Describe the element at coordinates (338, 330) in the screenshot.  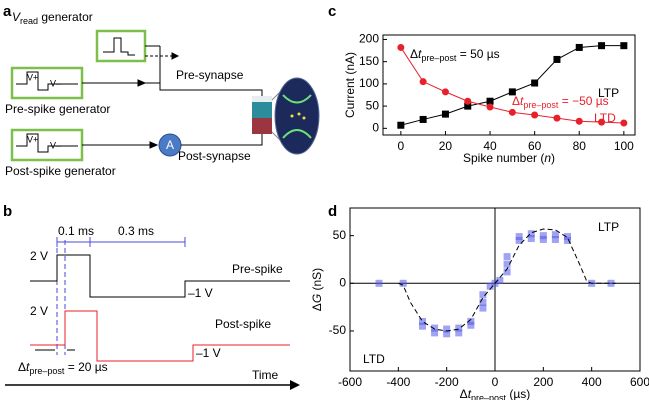
I see `y-tick-label: -50` at that location.